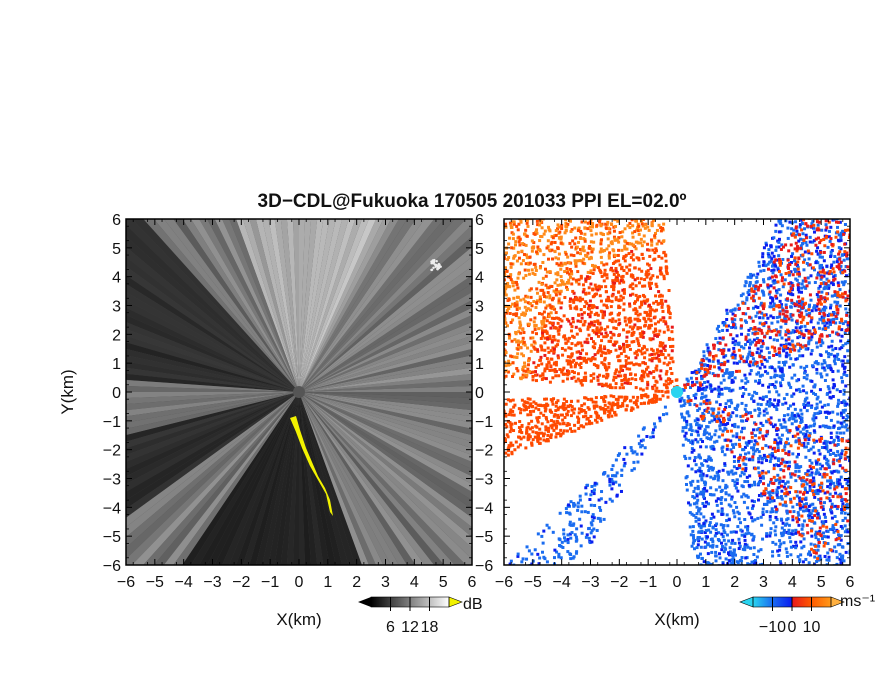 This screenshot has height=680, width=880. What do you see at coordinates (116, 278) in the screenshot?
I see `y-tick-label: 4` at bounding box center [116, 278].